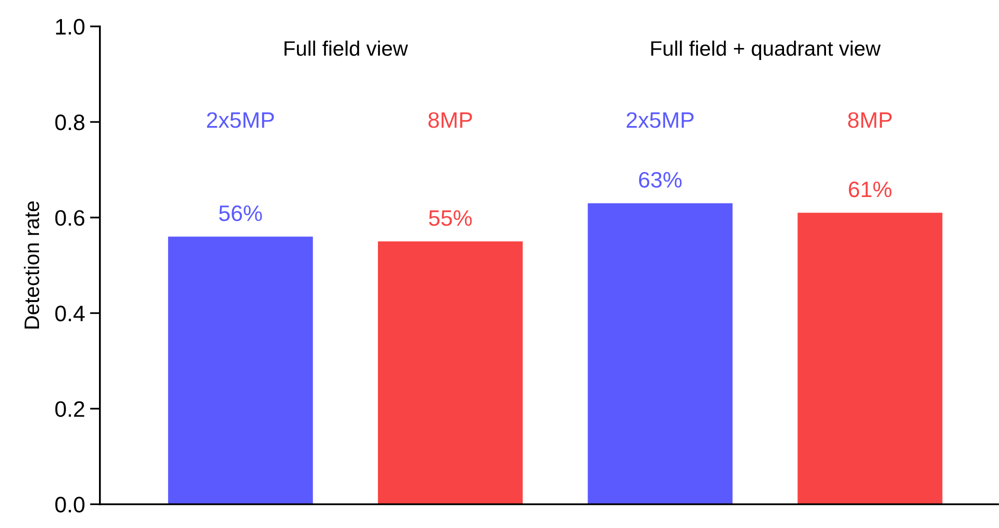 The image size is (999, 528). I want to click on y-tick-label: 0.0, so click(69, 504).